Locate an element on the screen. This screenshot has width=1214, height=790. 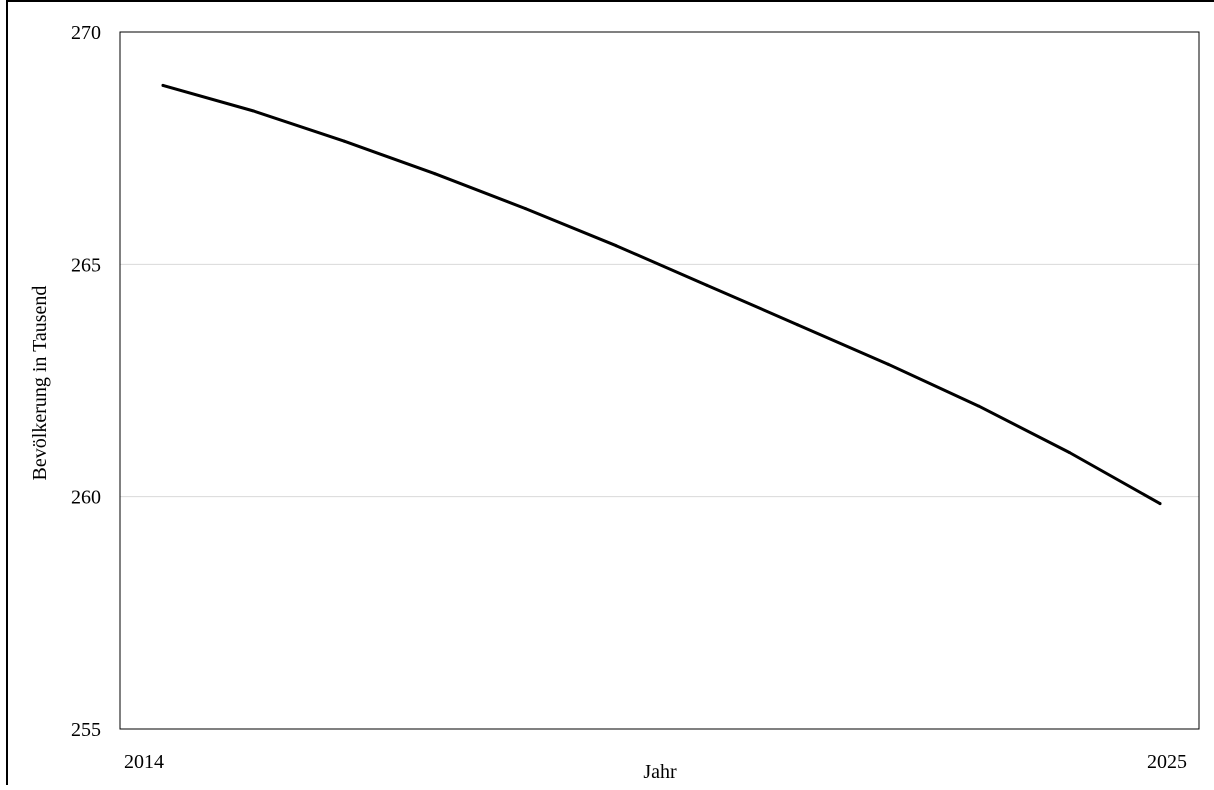
x-axis-label: Jahr is located at coordinates (660, 772).